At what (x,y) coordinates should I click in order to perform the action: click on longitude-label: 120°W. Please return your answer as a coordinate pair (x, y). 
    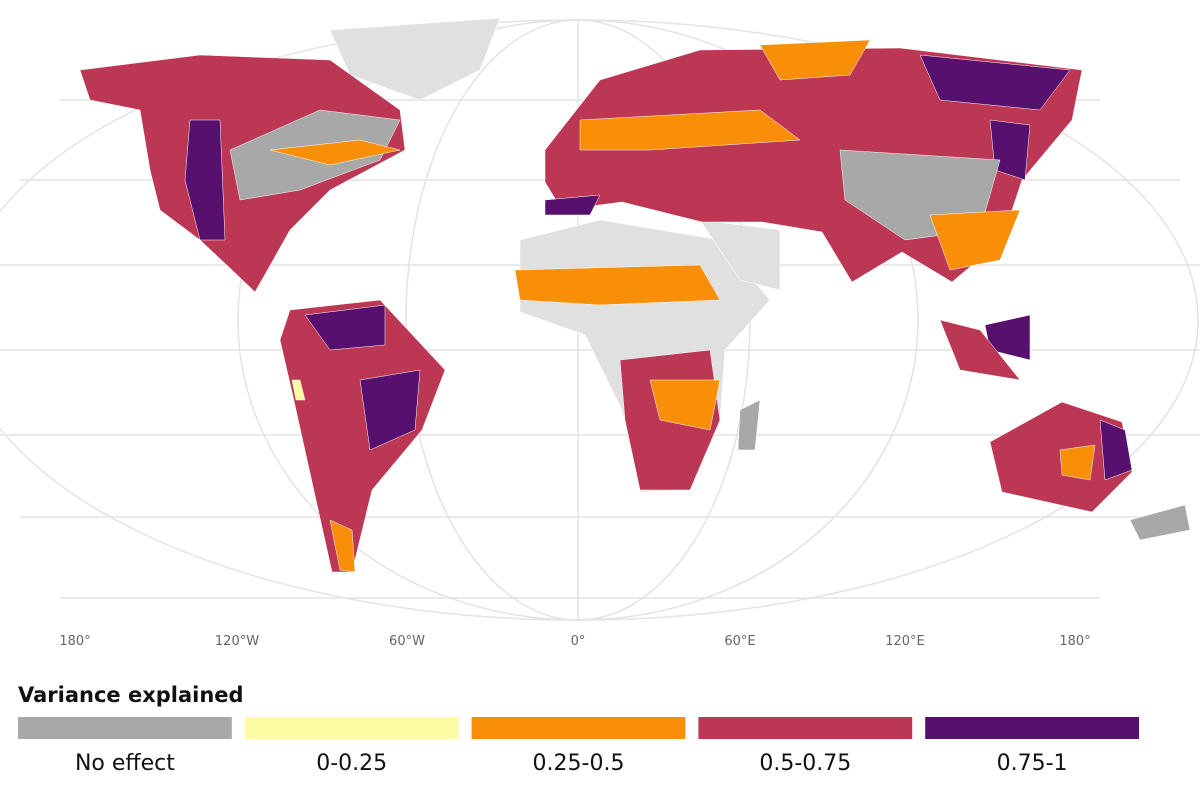
    Looking at the image, I should click on (237, 641).